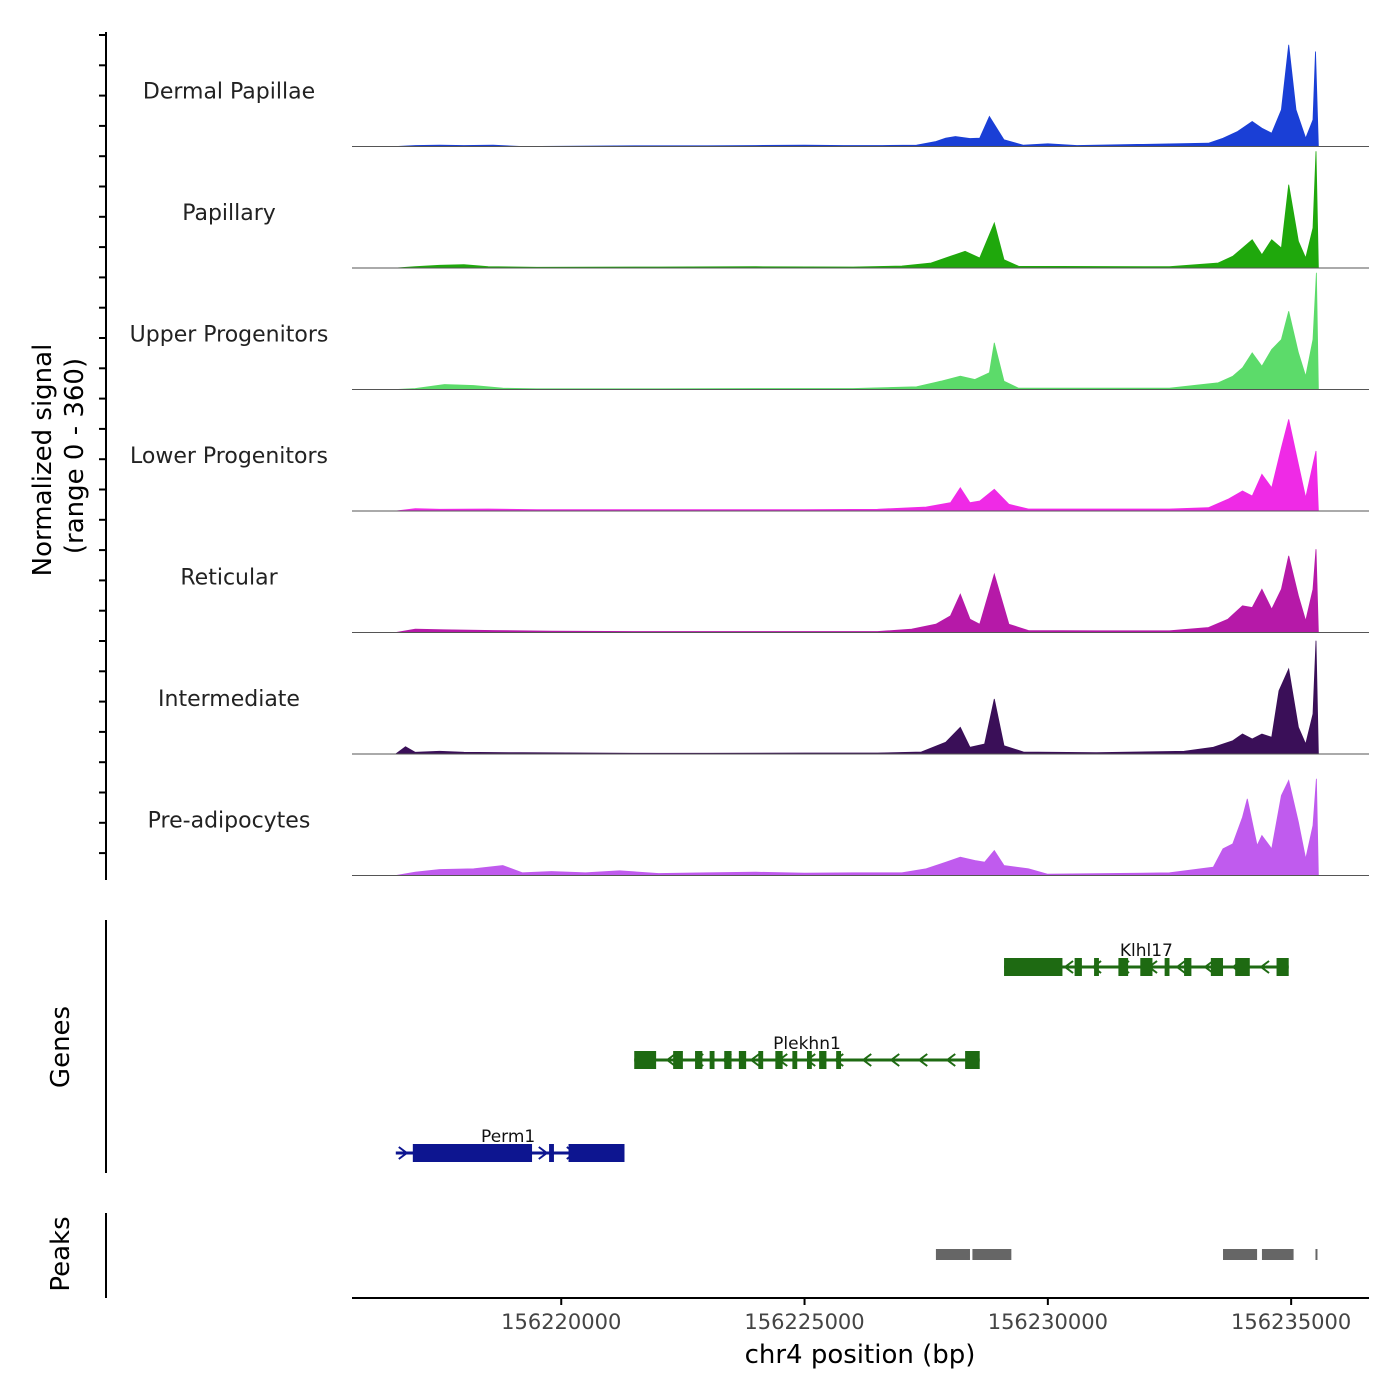  Describe the element at coordinates (561, 1322) in the screenshot. I see `x-tick-label: 156220000` at that location.